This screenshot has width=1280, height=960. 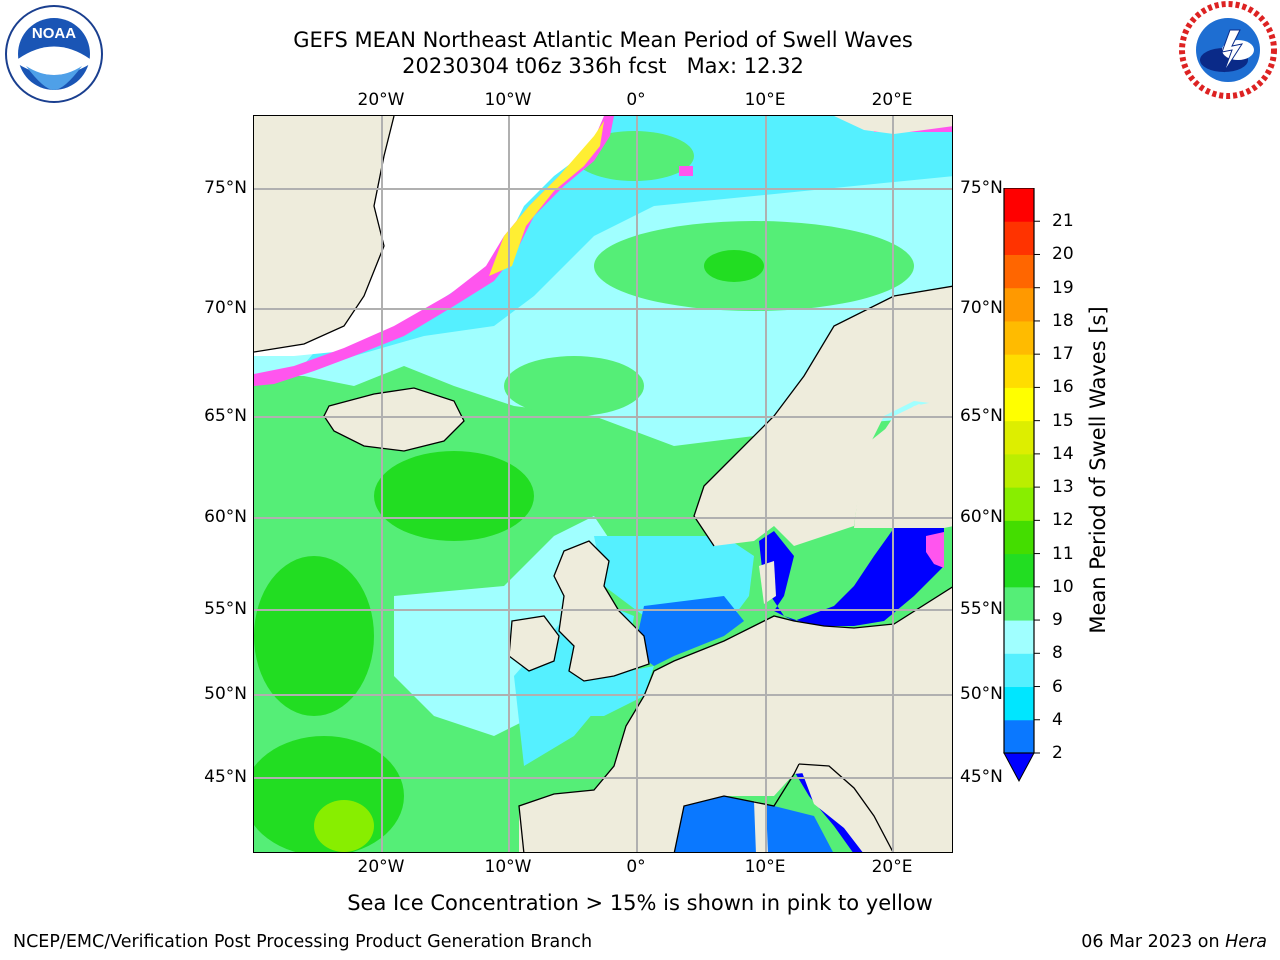 What do you see at coordinates (1228, 52) in the screenshot?
I see `nws-logo` at bounding box center [1228, 52].